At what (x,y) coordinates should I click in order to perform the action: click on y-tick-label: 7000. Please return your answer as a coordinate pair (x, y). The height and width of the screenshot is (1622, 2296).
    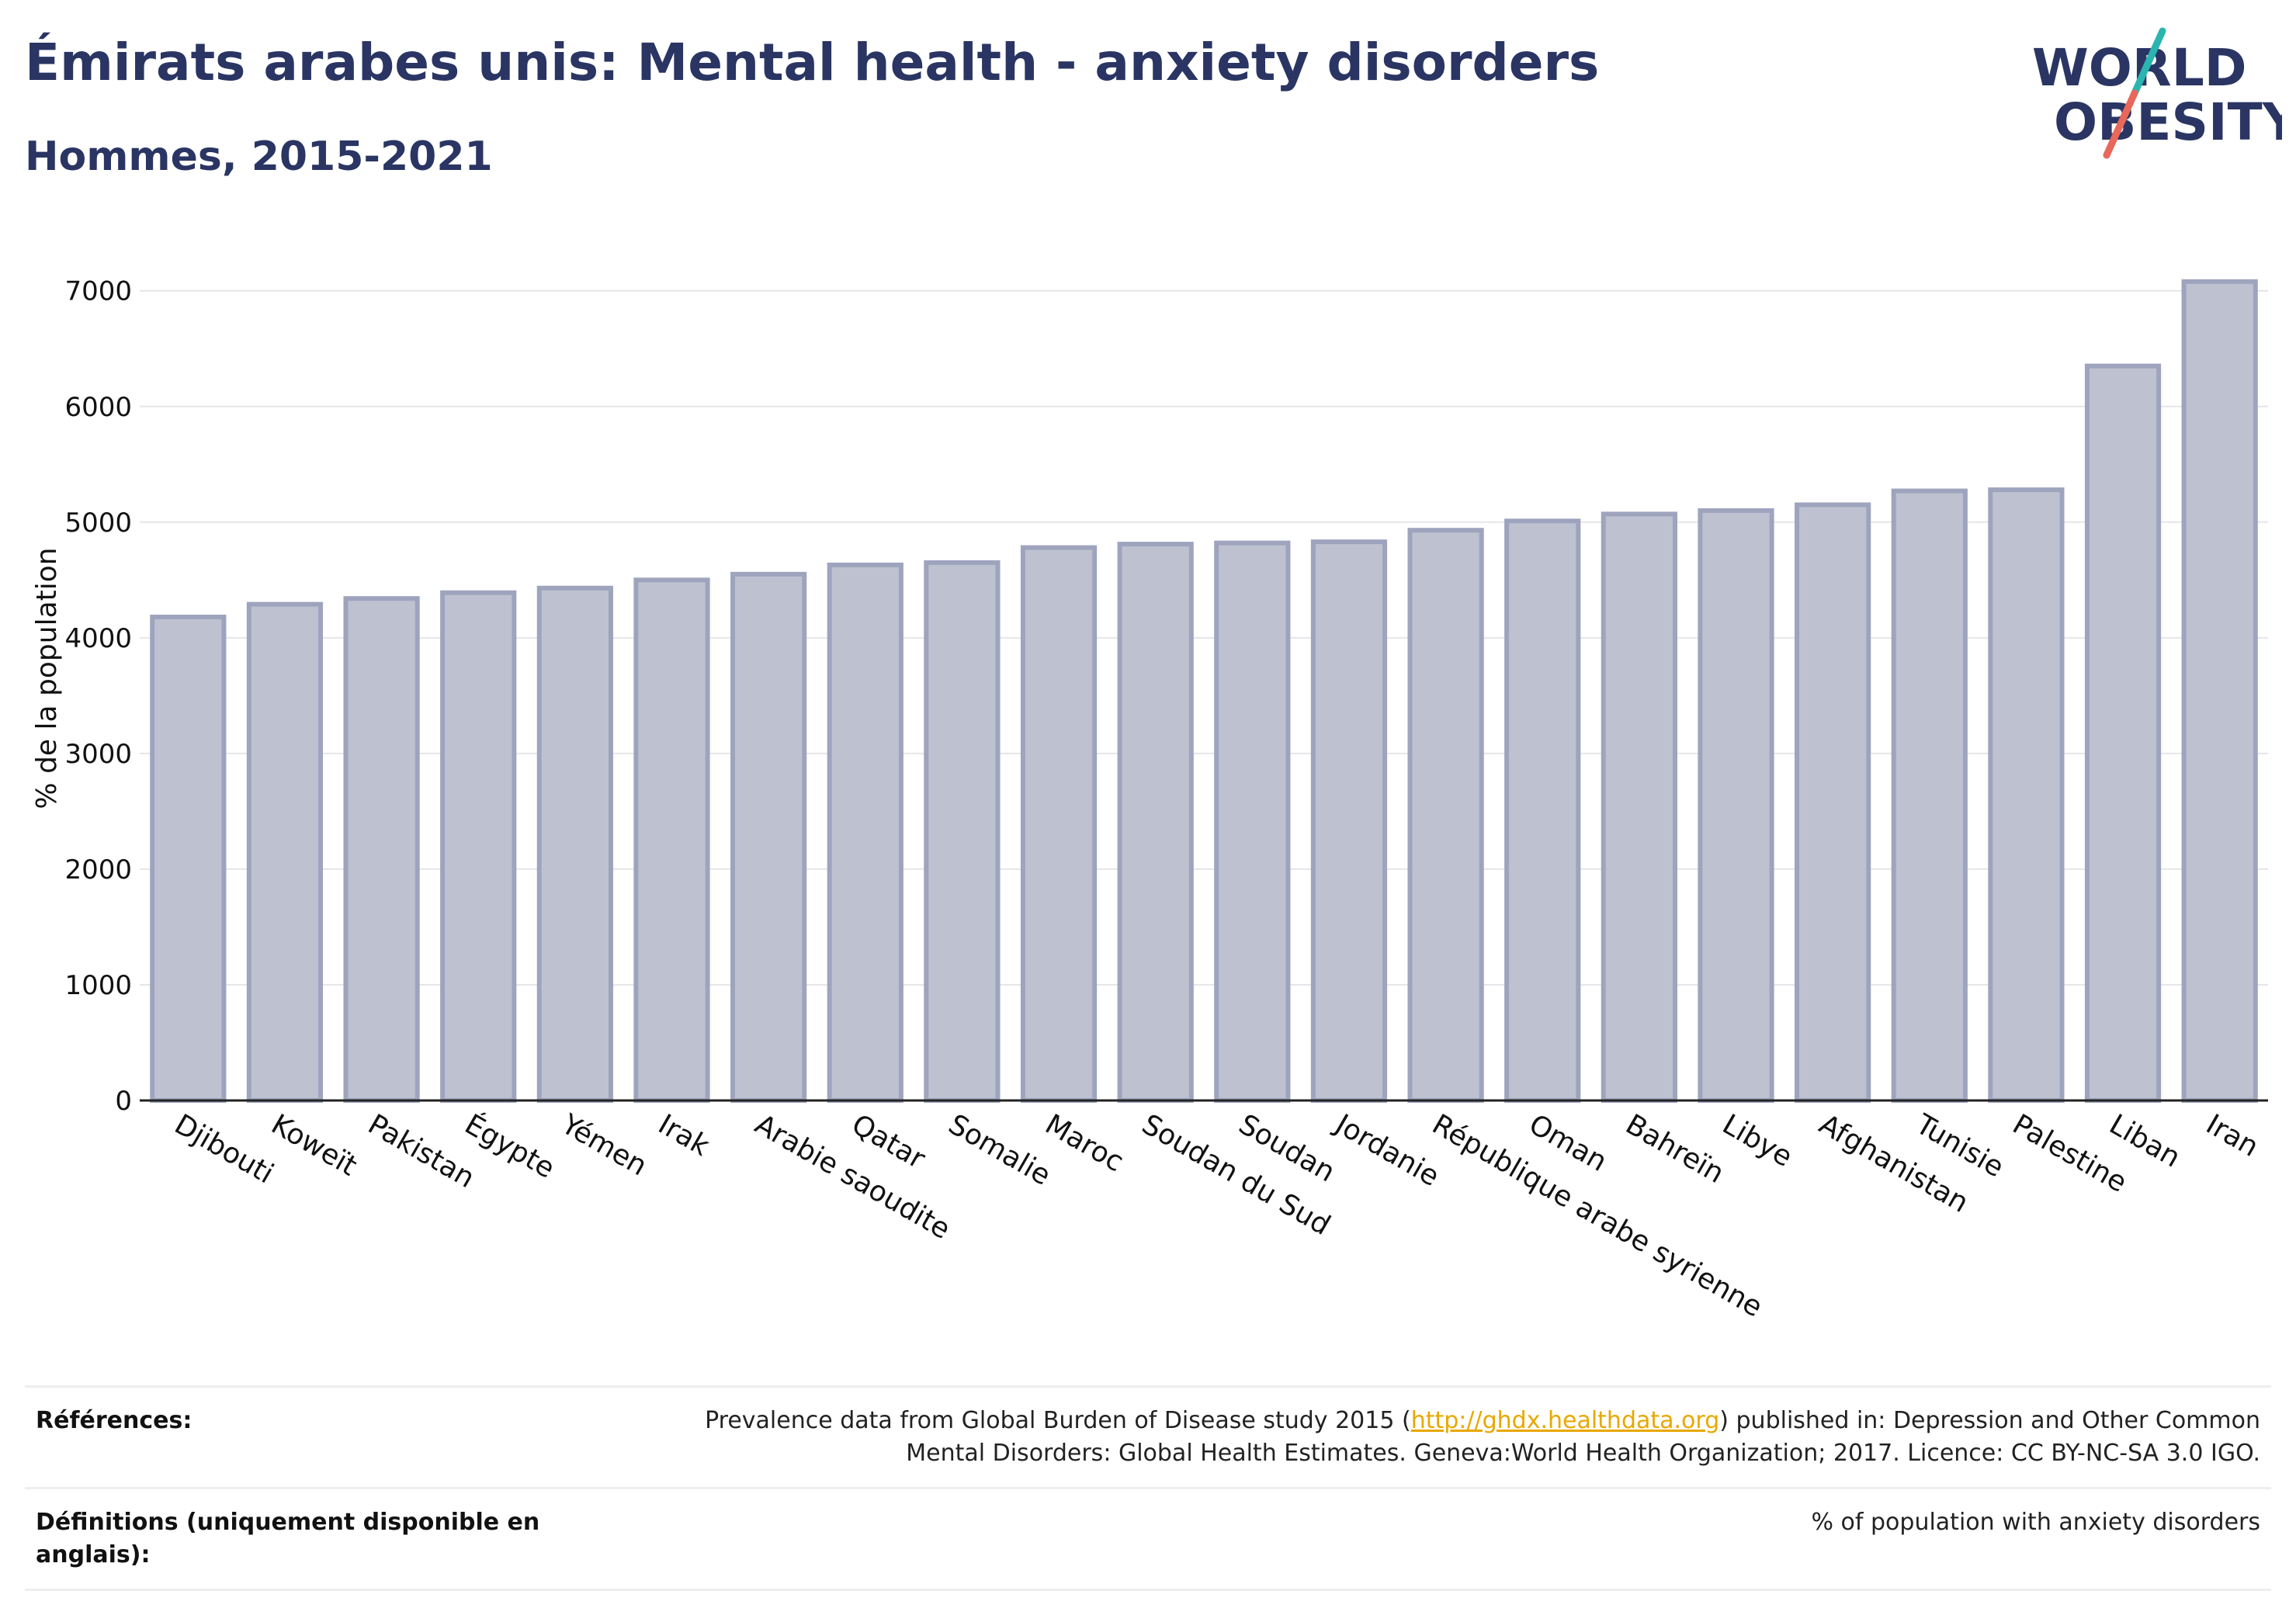
    Looking at the image, I should click on (98, 291).